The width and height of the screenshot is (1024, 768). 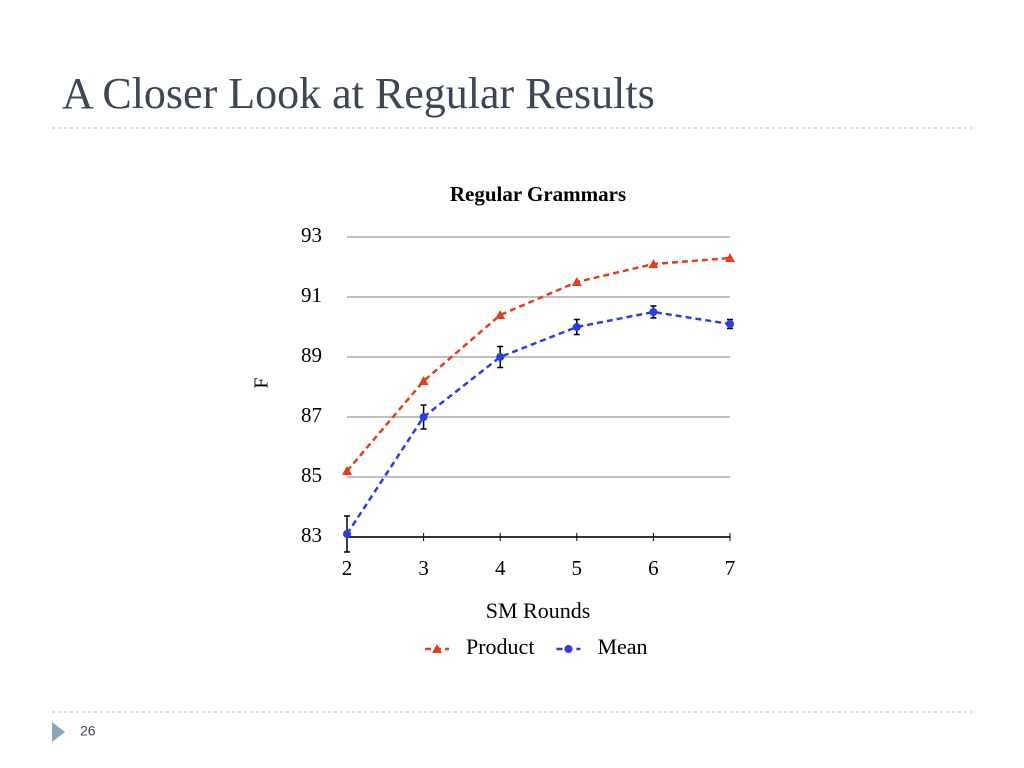 I want to click on x-tick-label: 6, so click(x=653, y=568).